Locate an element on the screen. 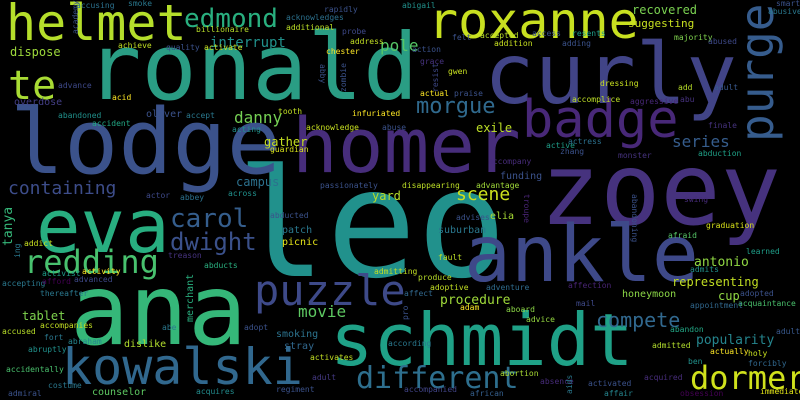 The image size is (800, 400). word-acknowledges: acknowledges is located at coordinates (315, 17).